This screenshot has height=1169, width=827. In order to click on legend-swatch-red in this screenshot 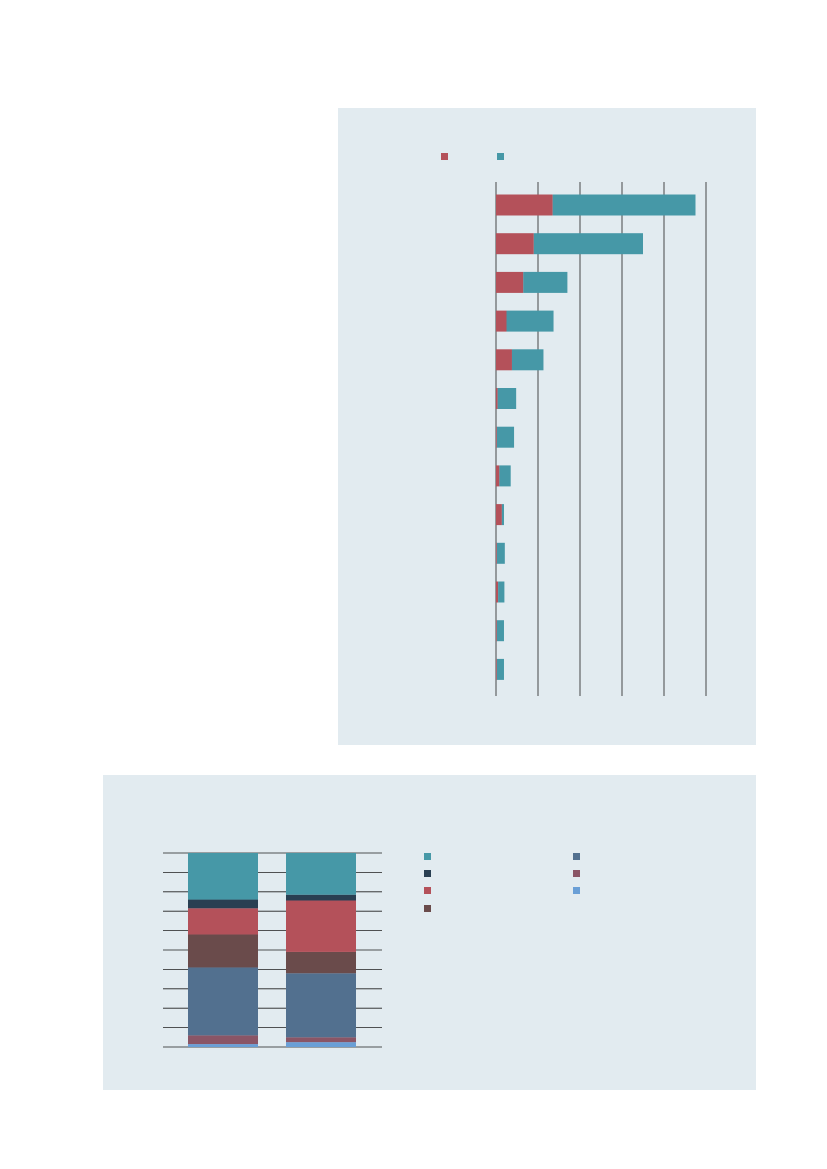, I will do `click(427, 890)`.